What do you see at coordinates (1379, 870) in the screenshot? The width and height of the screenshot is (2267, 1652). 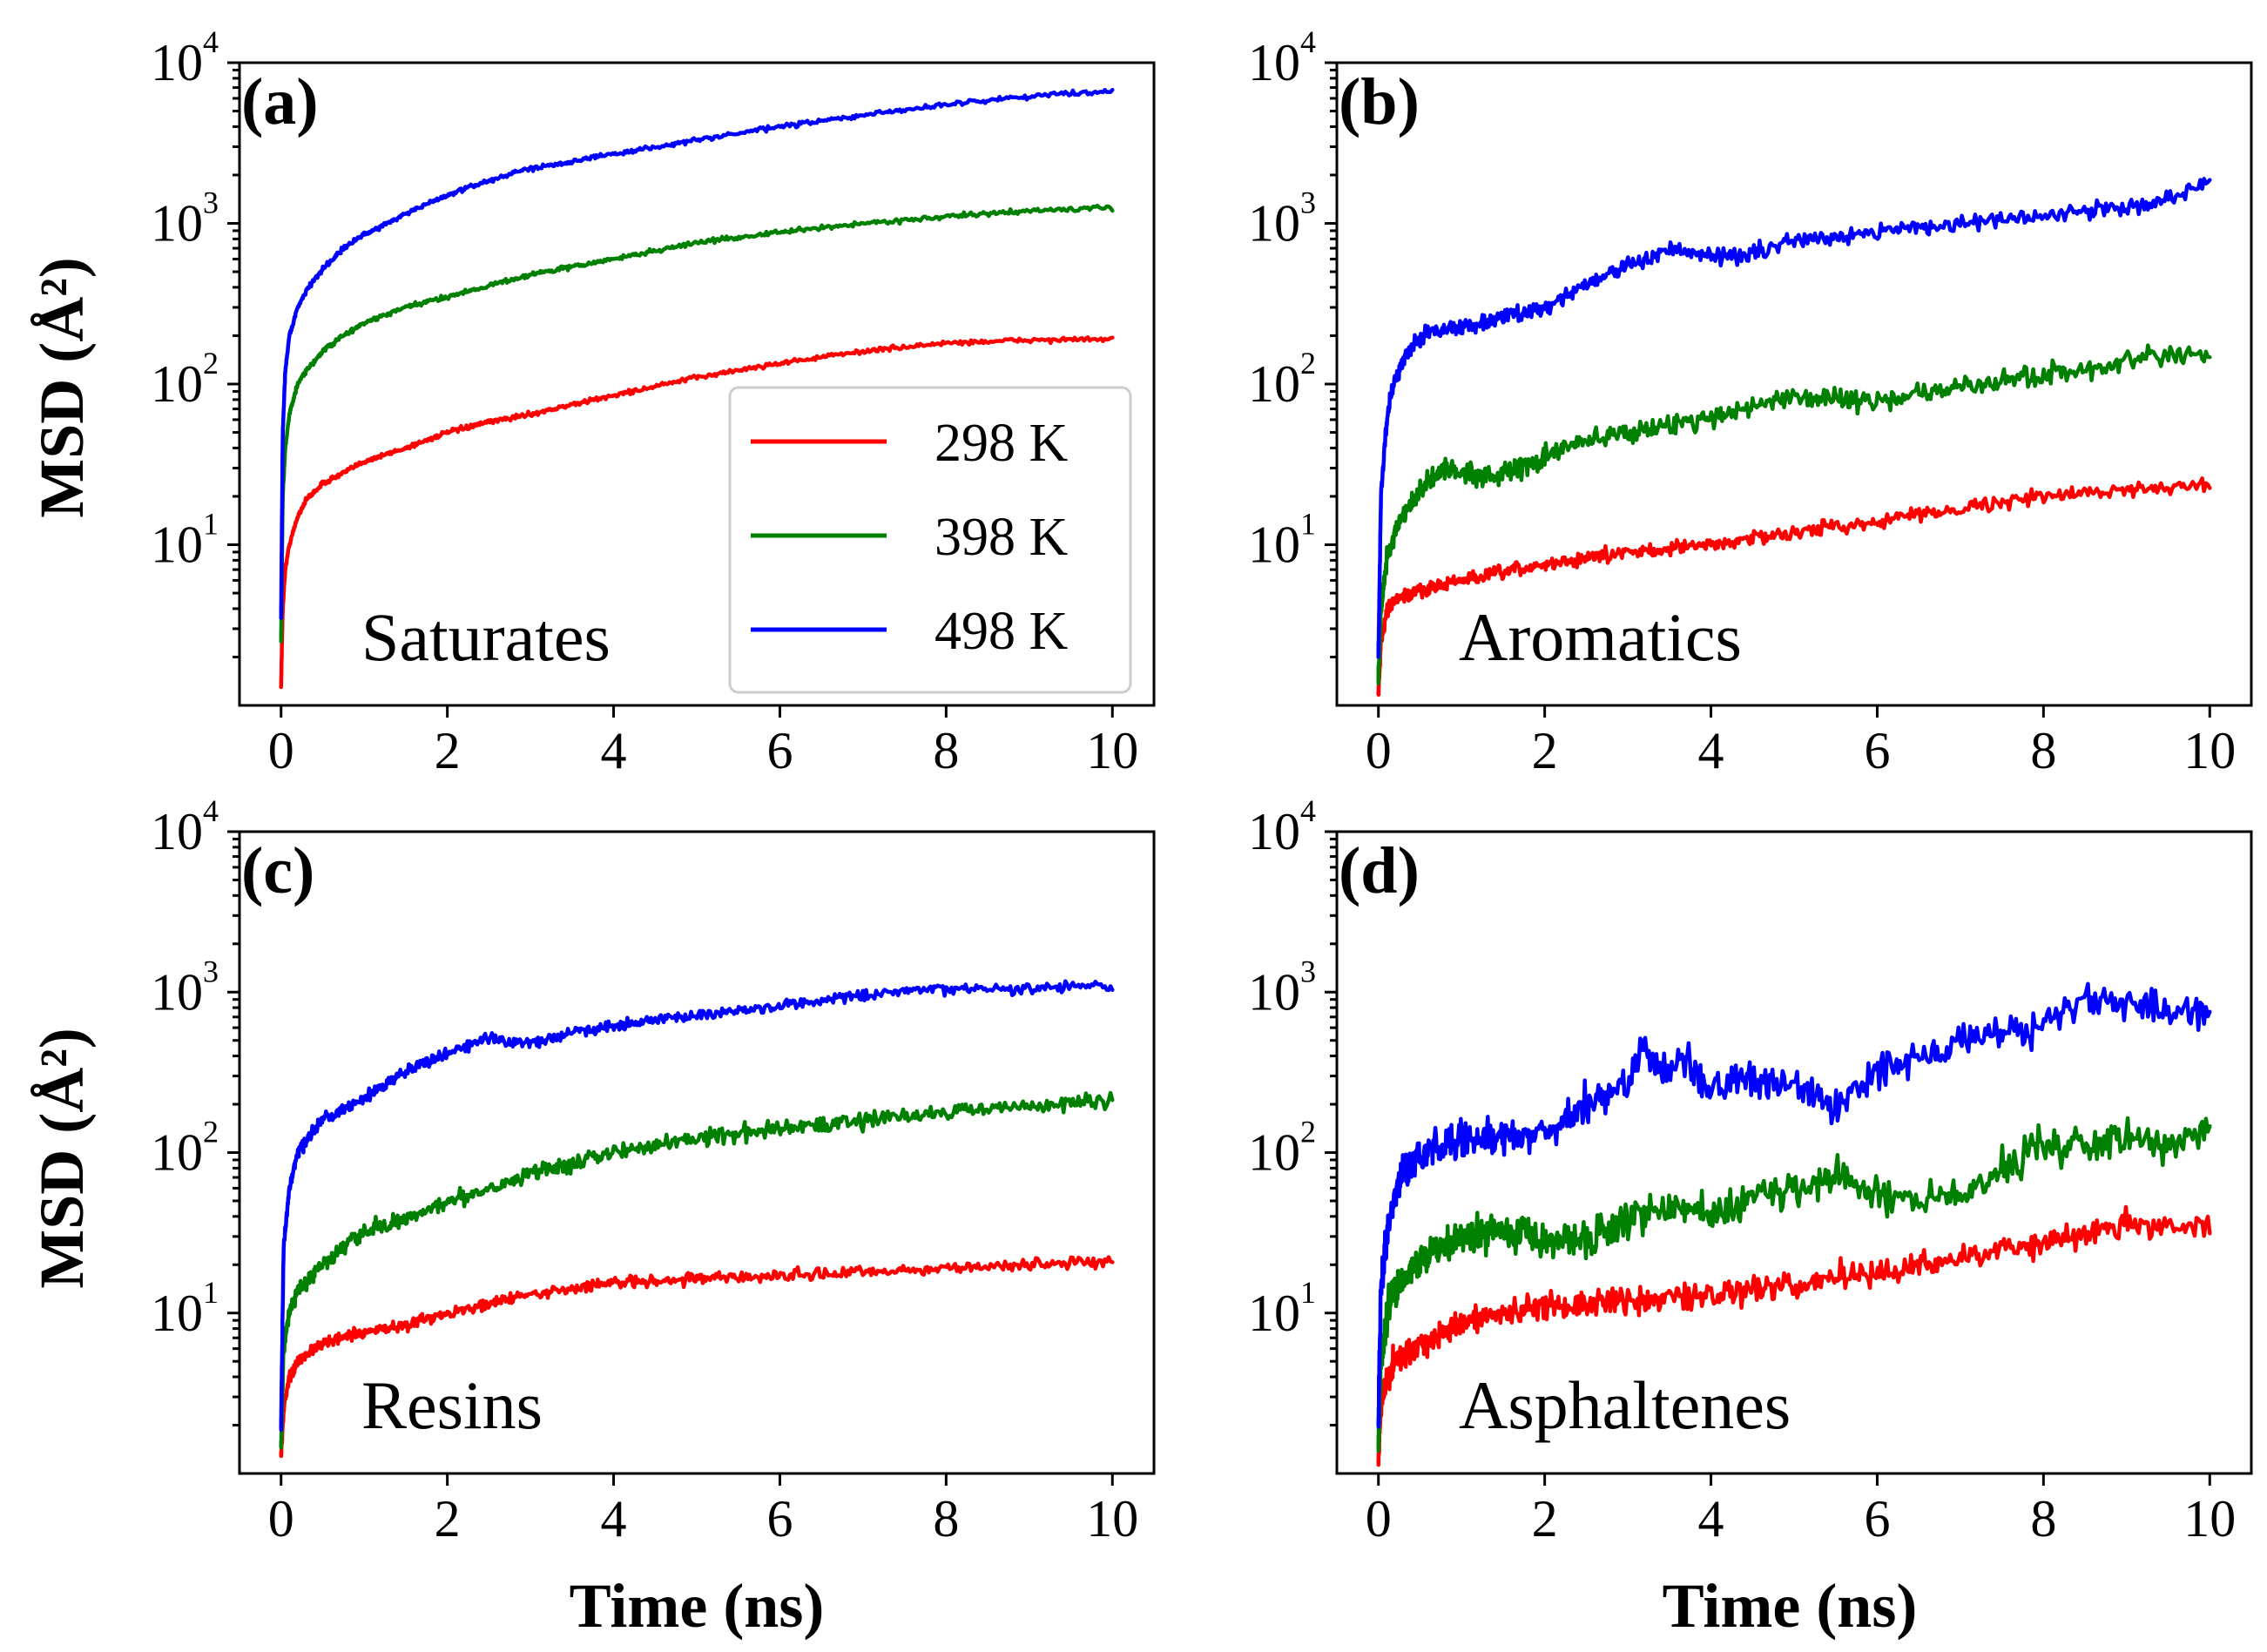 I see `panel-label: (d)` at bounding box center [1379, 870].